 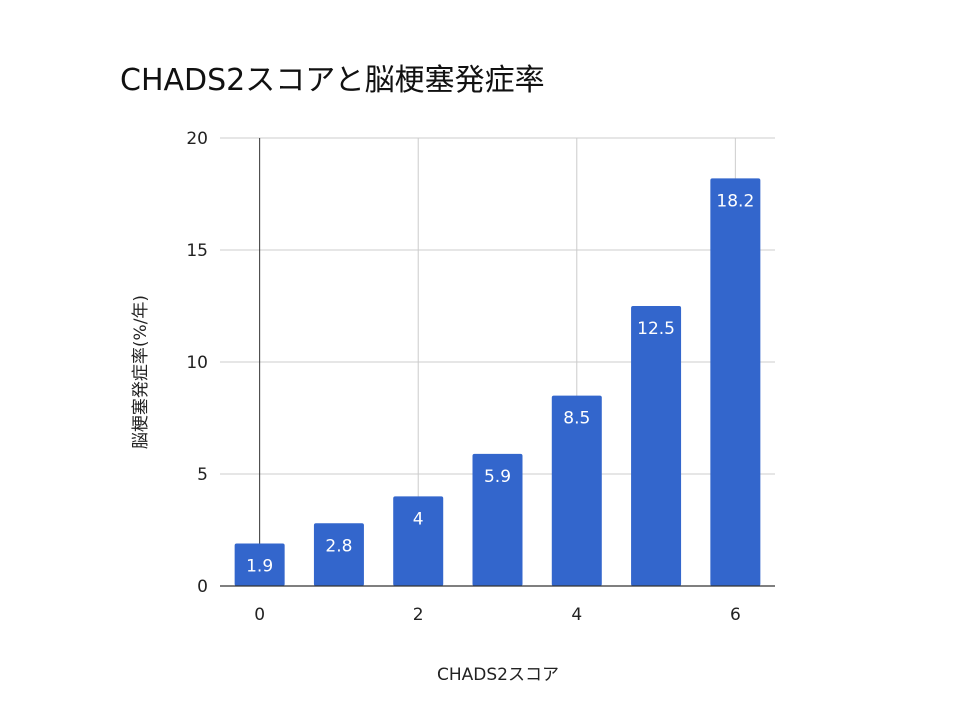 I want to click on bar-value-label: 5.9, so click(x=497, y=477).